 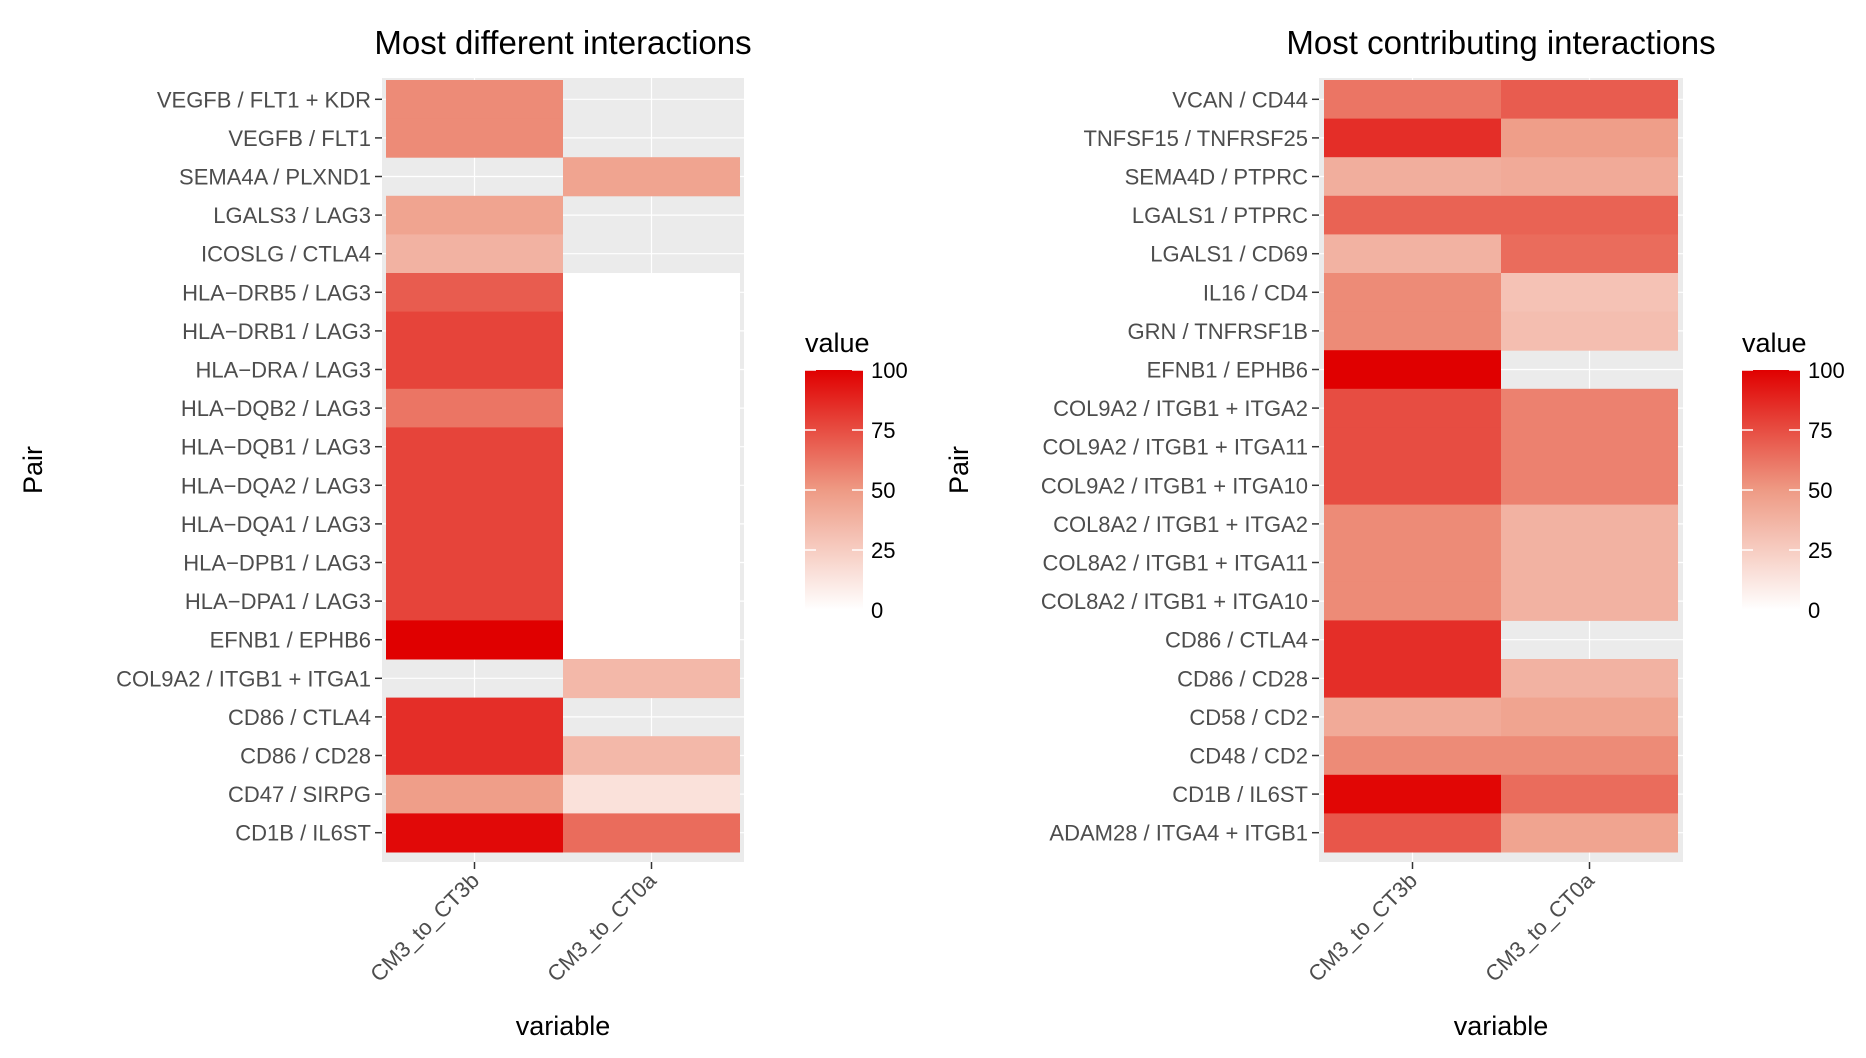 What do you see at coordinates (1217, 331) in the screenshot?
I see `y-tick-label: GRN / TNFRSF1B` at bounding box center [1217, 331].